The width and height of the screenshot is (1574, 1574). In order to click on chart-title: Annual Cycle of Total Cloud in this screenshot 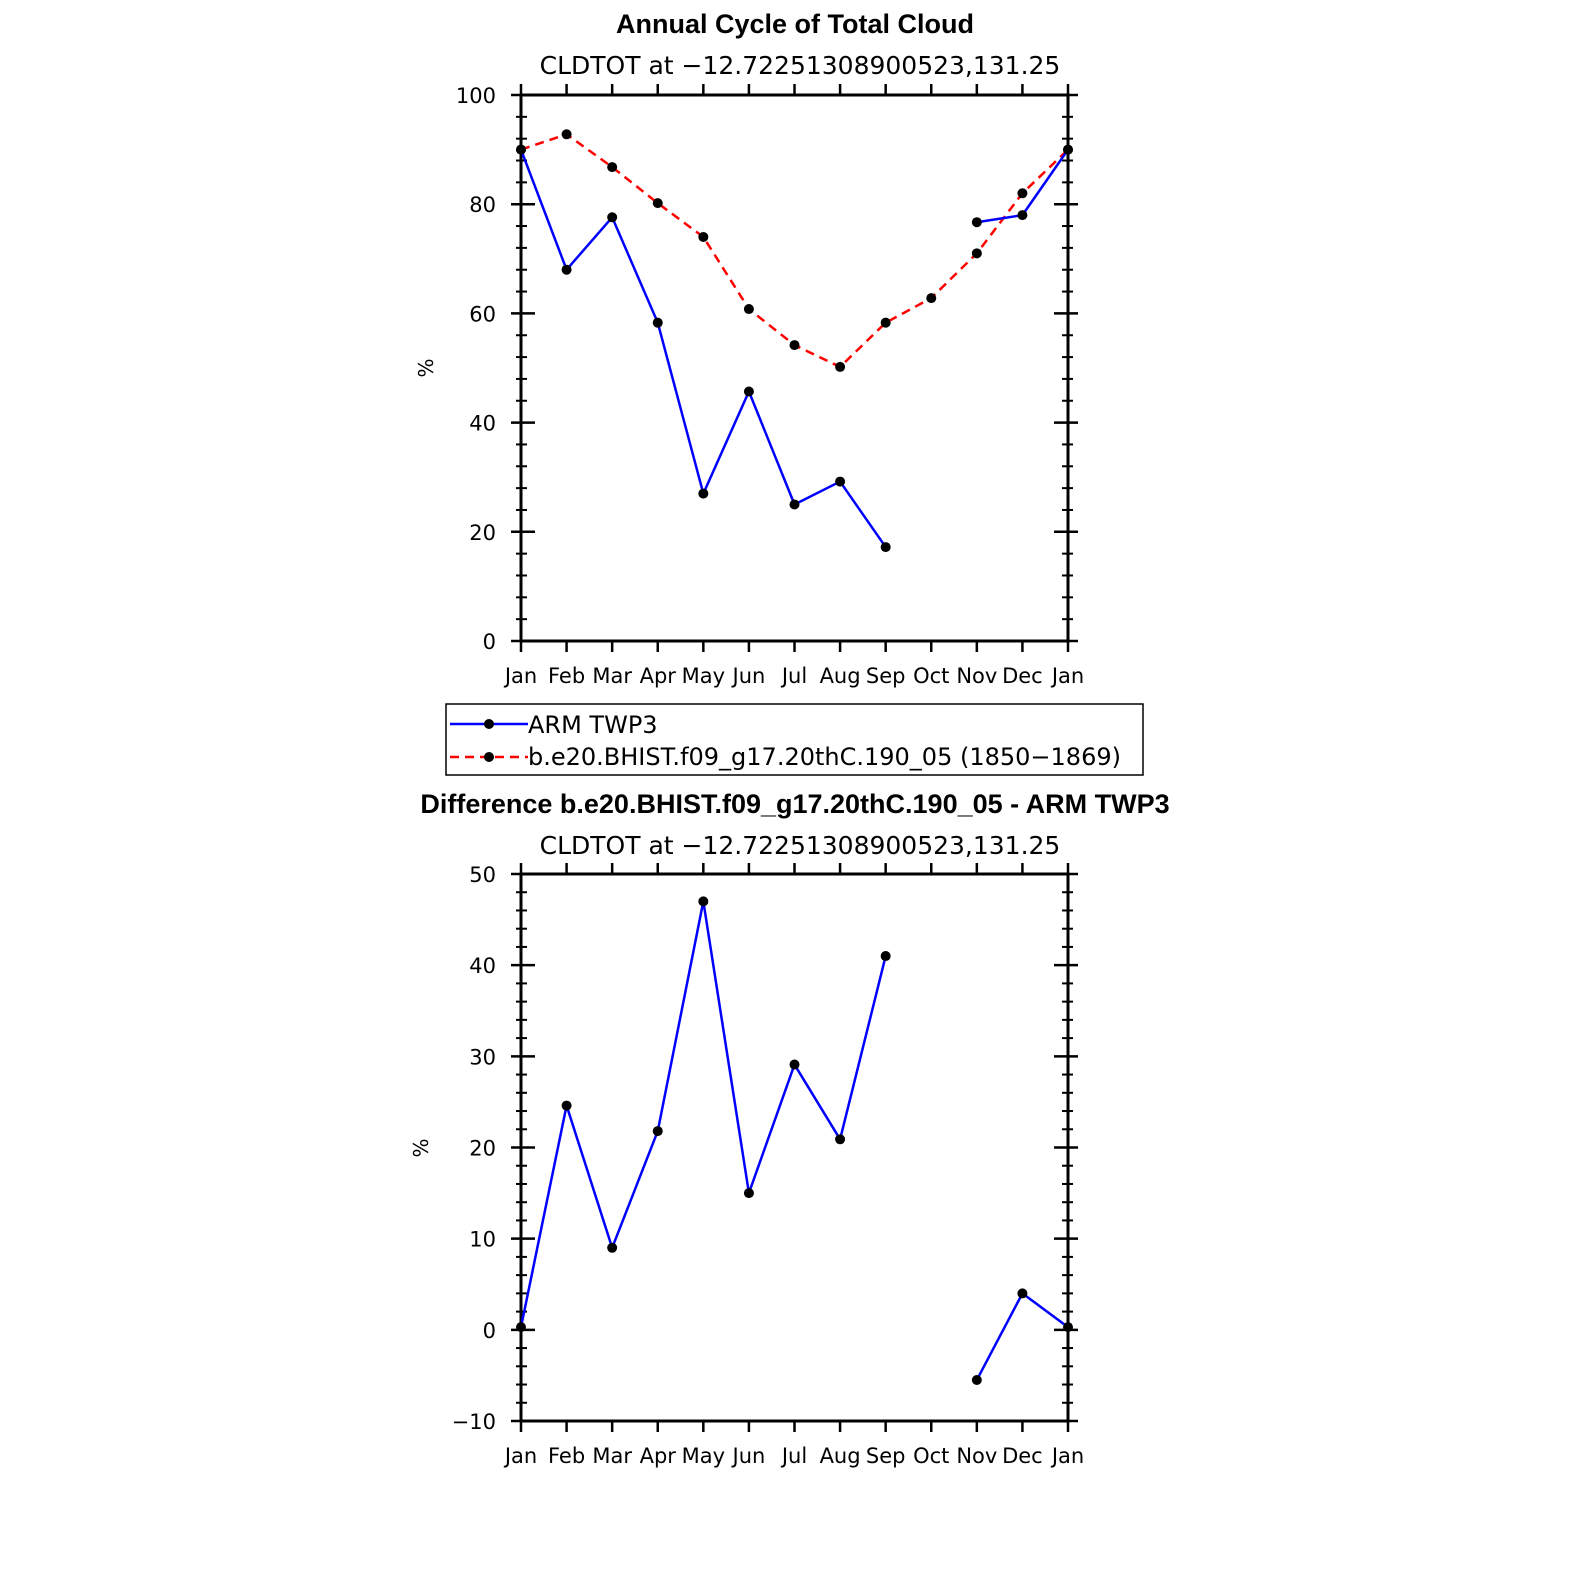, I will do `click(795, 24)`.